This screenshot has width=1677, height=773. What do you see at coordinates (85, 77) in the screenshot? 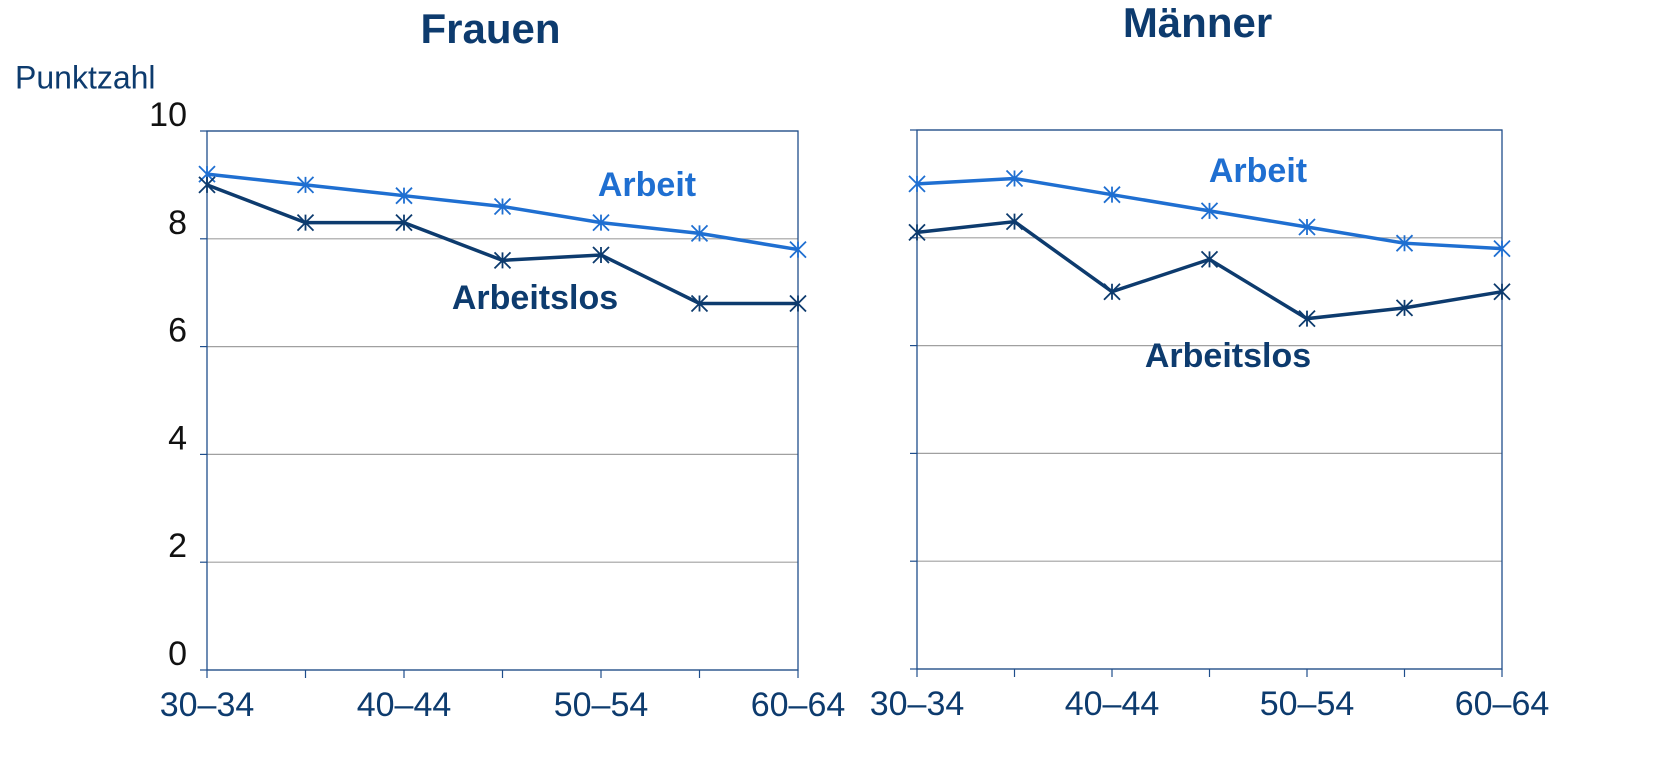
I see `y-axis-label: Punktzahl` at bounding box center [85, 77].